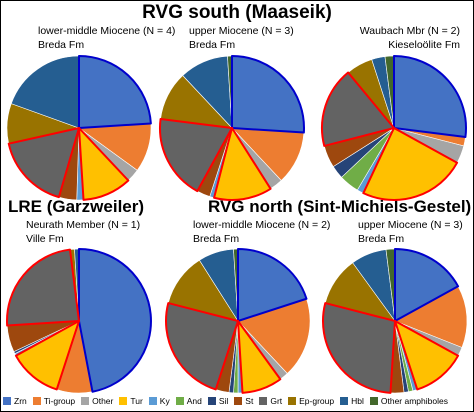 The height and width of the screenshot is (412, 474). Describe the element at coordinates (424, 45) in the screenshot. I see `pie3-label-line2: Kieseloölite Fm` at that location.